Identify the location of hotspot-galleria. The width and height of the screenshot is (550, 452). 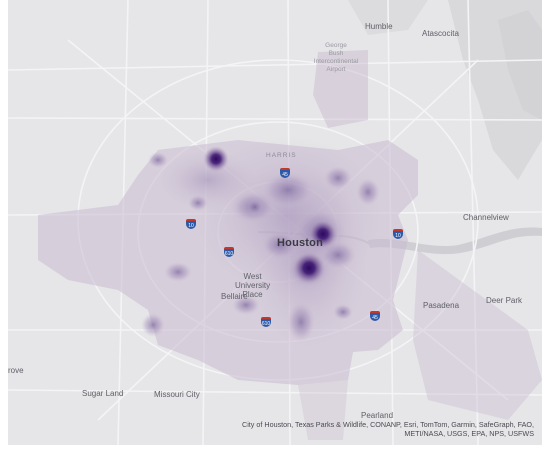
(255, 207).